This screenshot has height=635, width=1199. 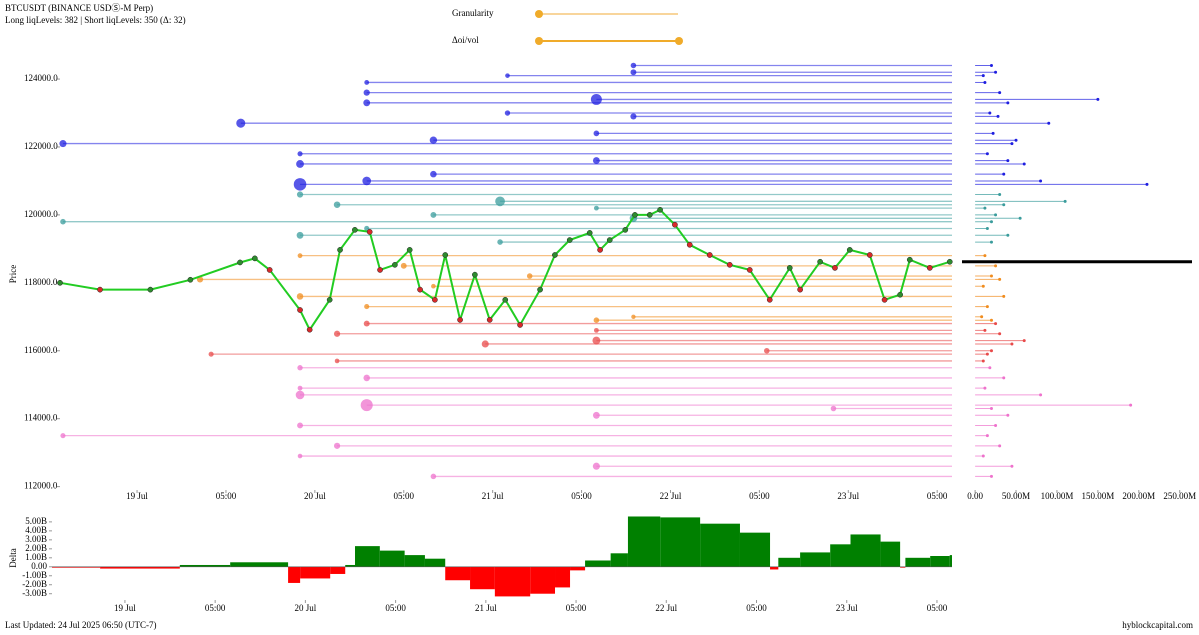 I want to click on y-tick-label: 2.00B, so click(x=36, y=548).